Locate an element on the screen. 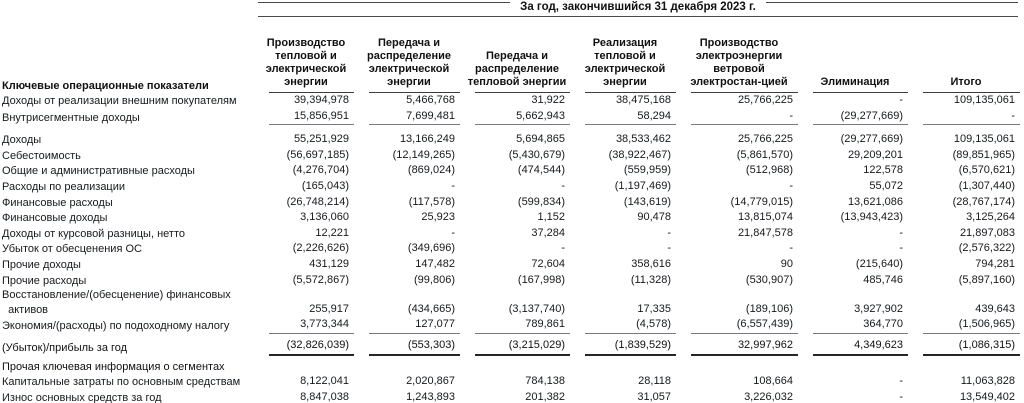 The width and height of the screenshot is (1024, 403). table-cell: 31,057 is located at coordinates (654, 396).